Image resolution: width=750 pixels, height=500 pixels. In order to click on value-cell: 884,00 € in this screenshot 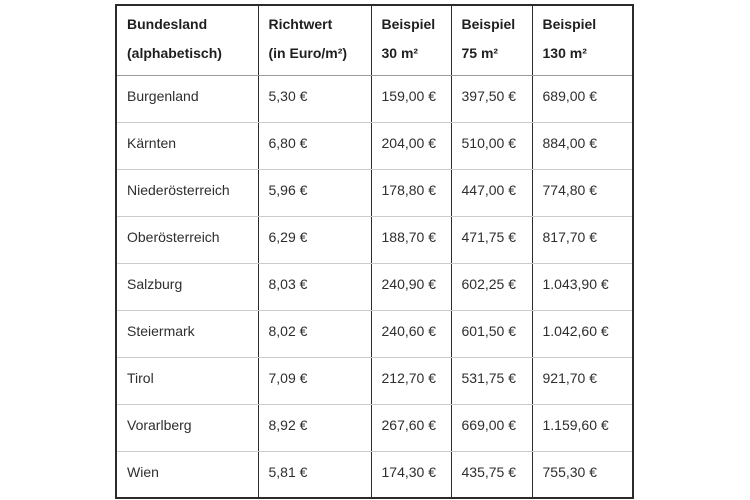, I will do `click(582, 146)`.